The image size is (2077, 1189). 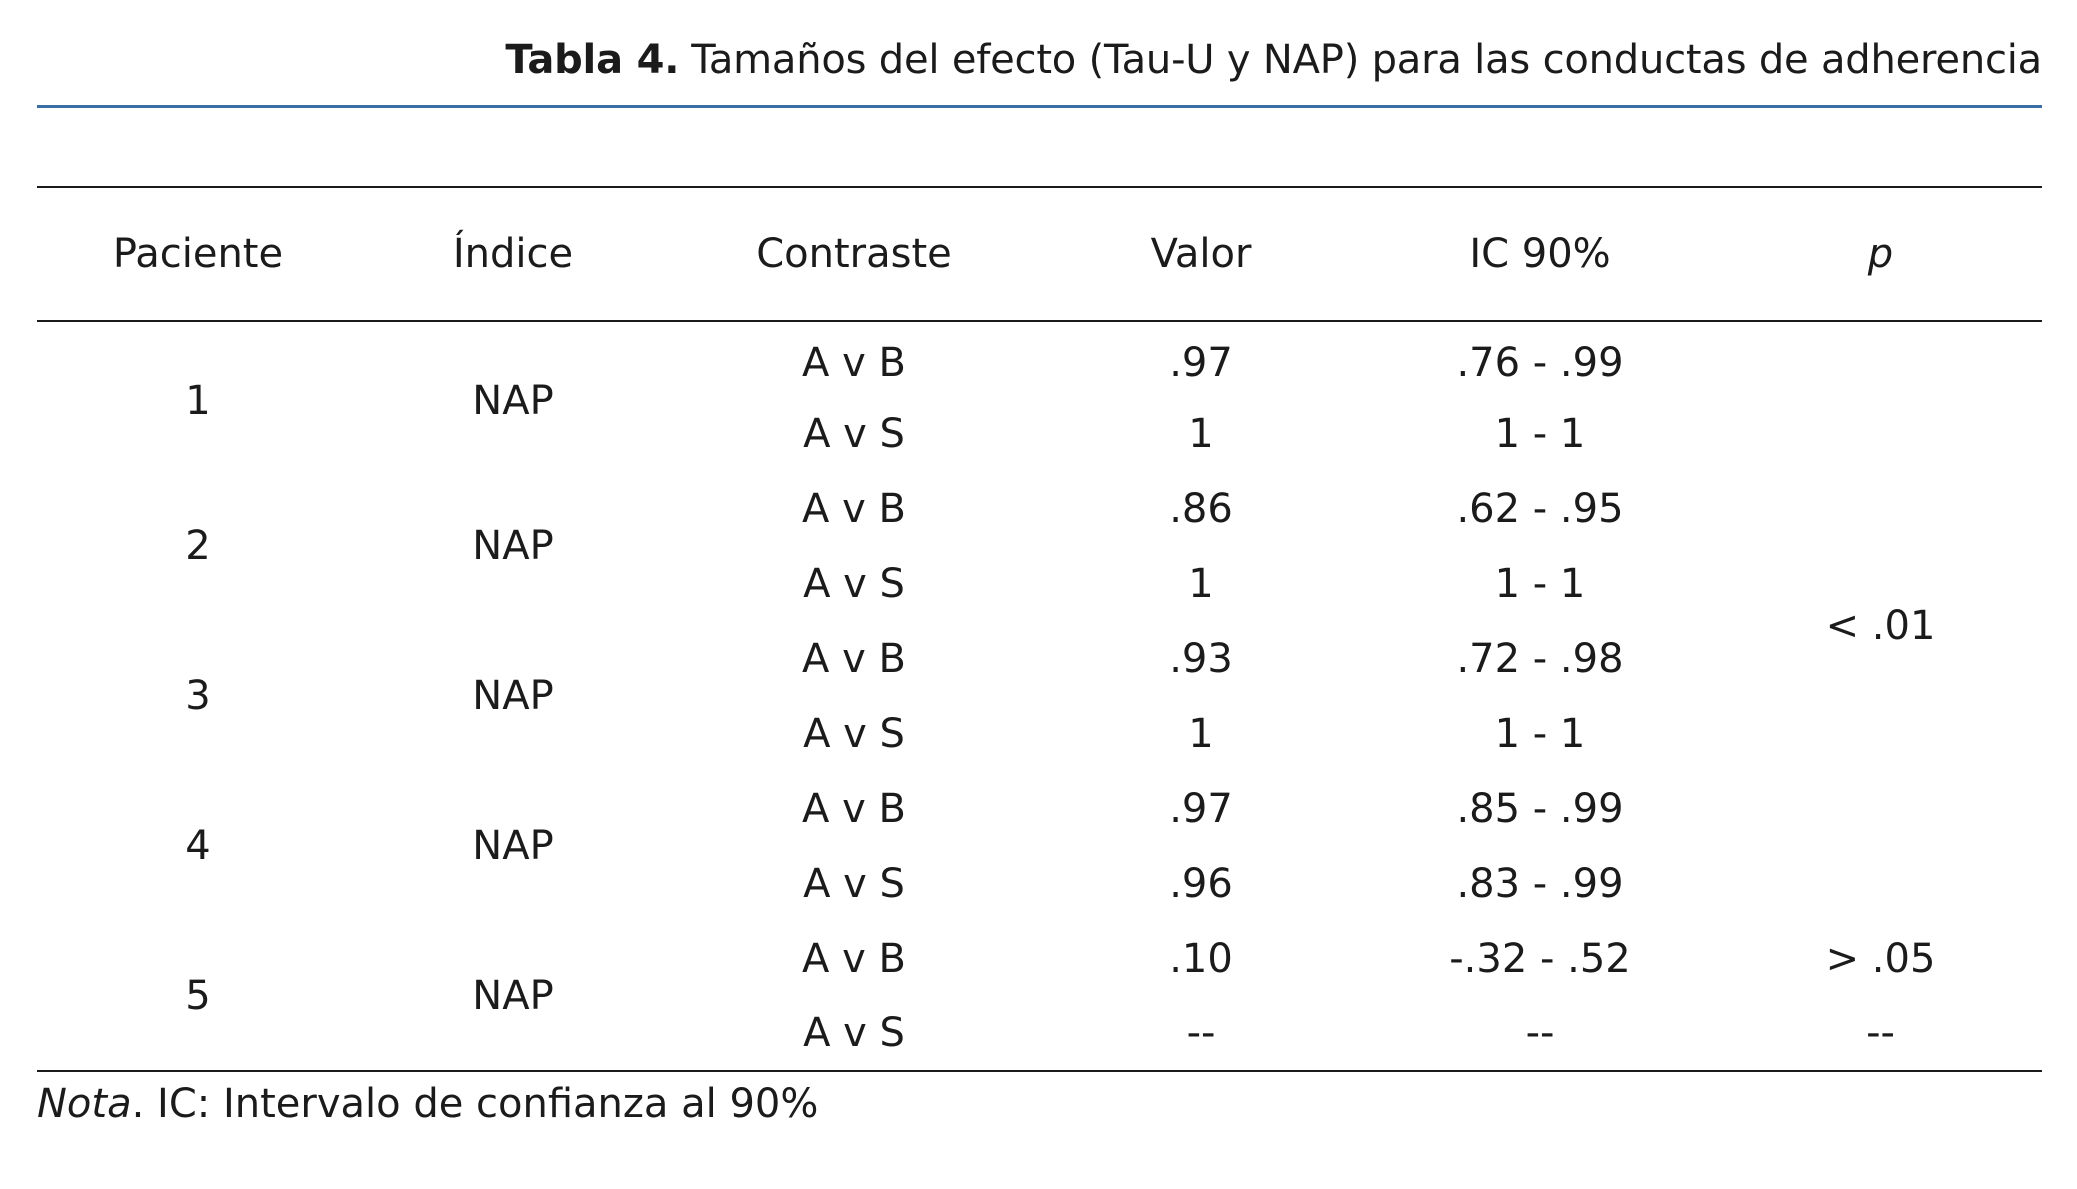 I want to click on cell-p-merged: < .01, so click(x=1880, y=625).